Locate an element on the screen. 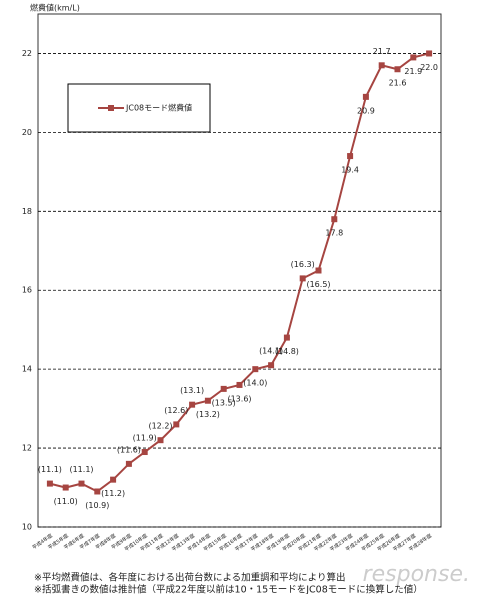 This screenshot has height=598, width=484. y-tick-label: 10 is located at coordinates (27, 527).